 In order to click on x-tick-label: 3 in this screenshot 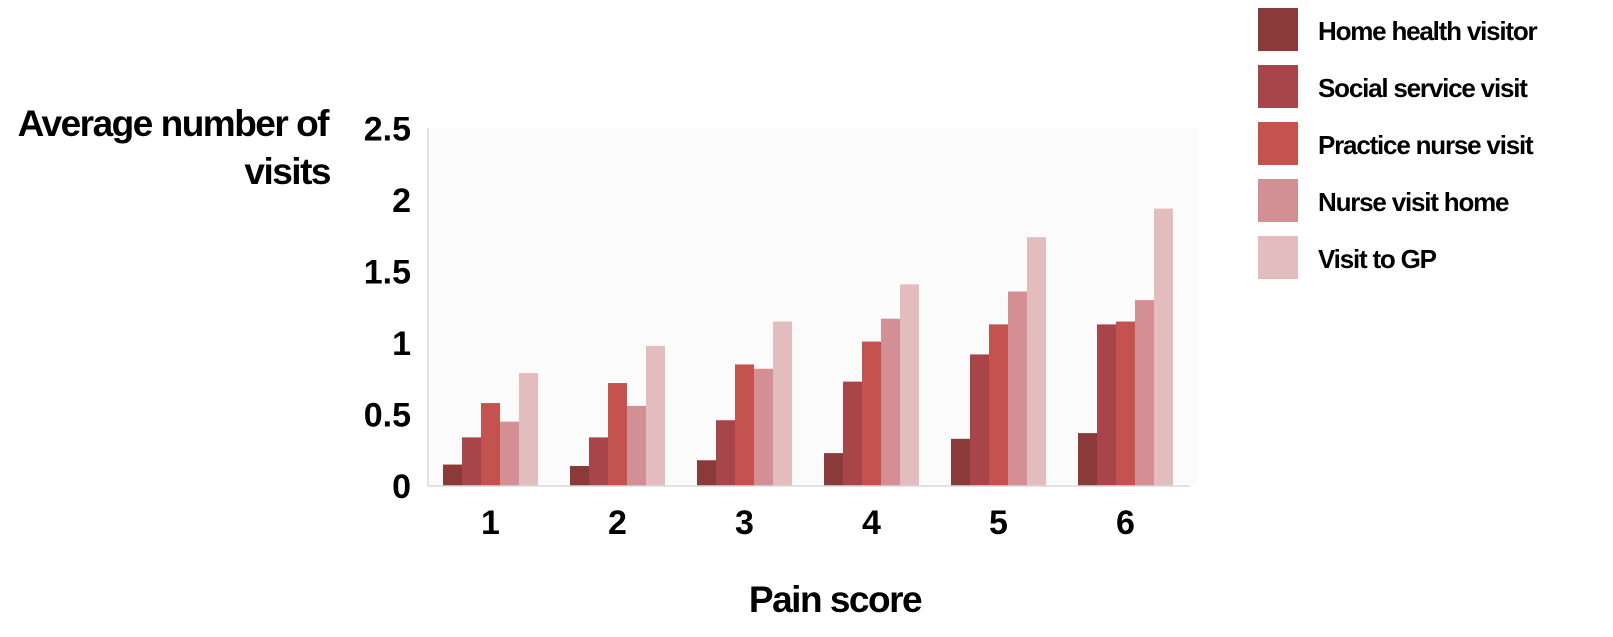, I will do `click(744, 523)`.